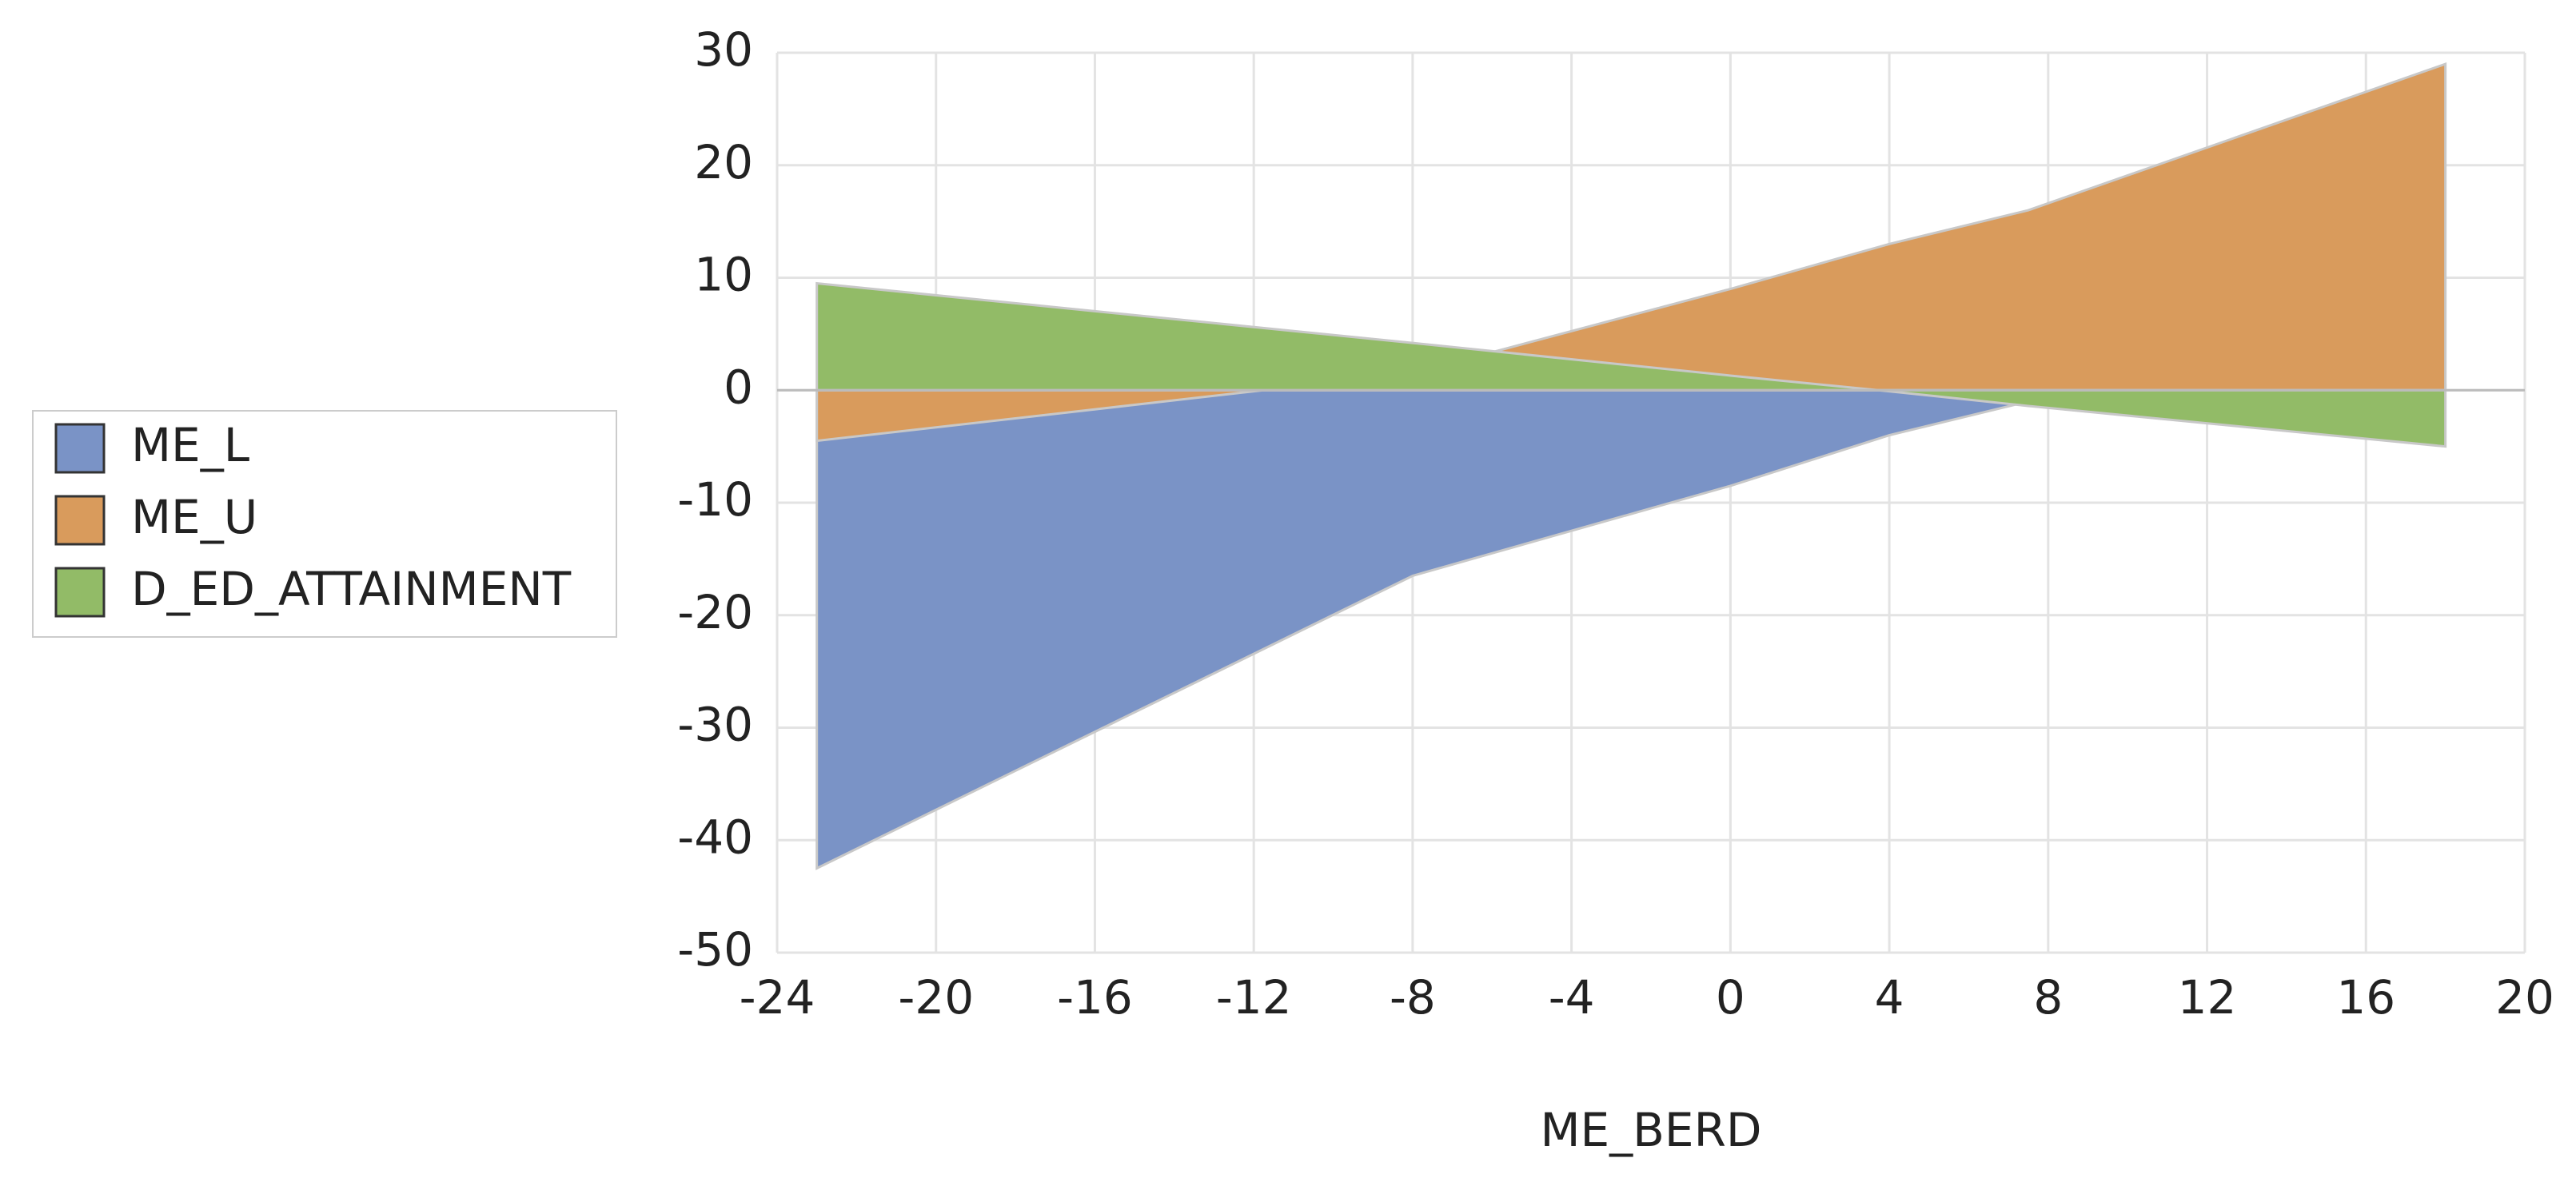 Image resolution: width=2576 pixels, height=1186 pixels. I want to click on x-tick-label: 20, so click(2525, 998).